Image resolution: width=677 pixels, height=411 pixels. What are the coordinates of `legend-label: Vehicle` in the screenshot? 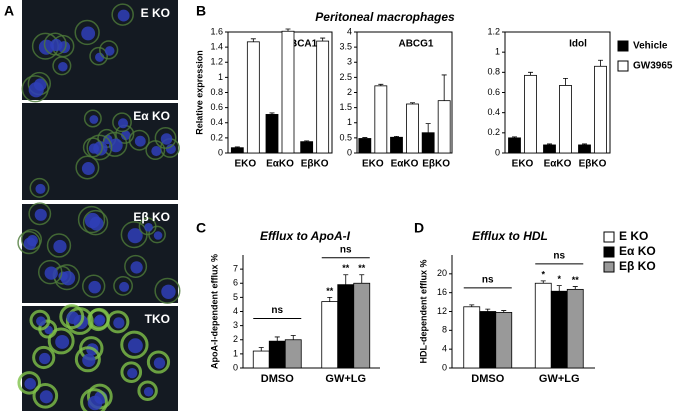 It's located at (650, 46).